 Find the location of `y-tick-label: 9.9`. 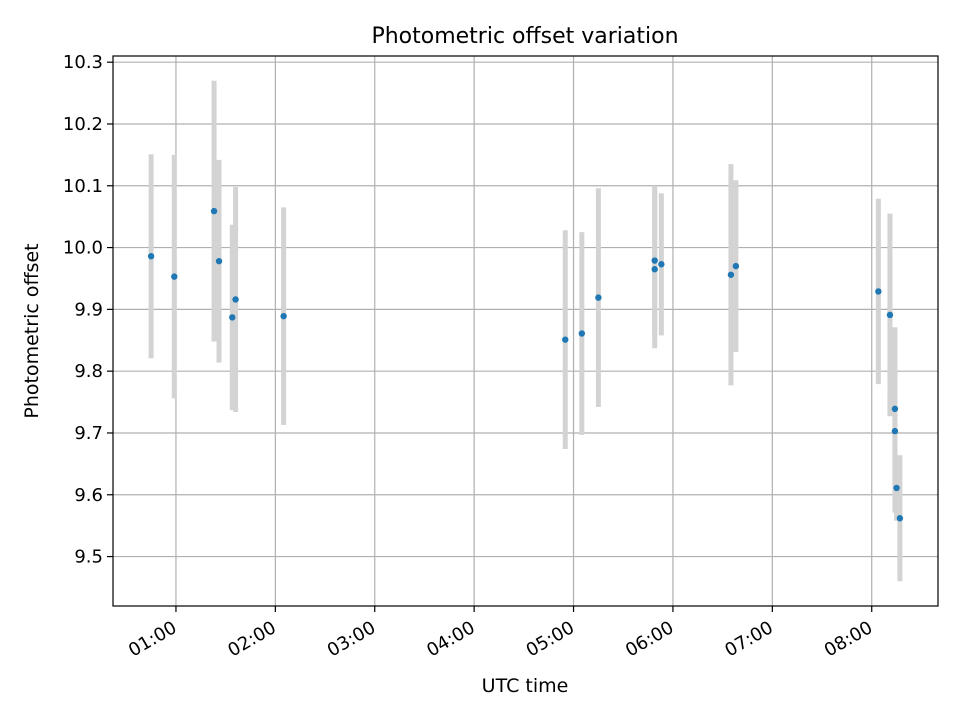

y-tick-label: 9.9 is located at coordinates (88, 309).